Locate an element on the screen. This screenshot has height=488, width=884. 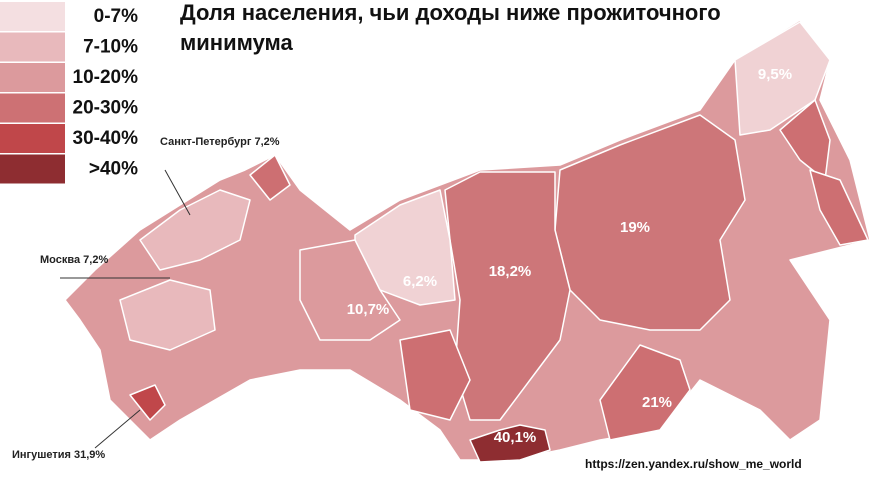
region-label: 9,5% is located at coordinates (775, 74).